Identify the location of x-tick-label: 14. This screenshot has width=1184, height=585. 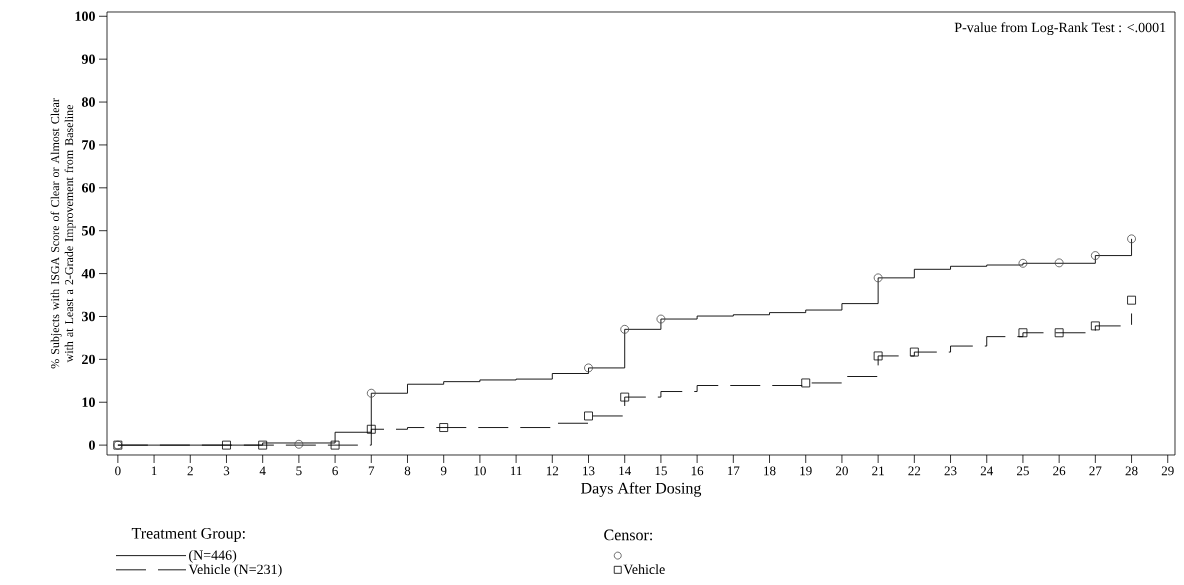
(625, 471).